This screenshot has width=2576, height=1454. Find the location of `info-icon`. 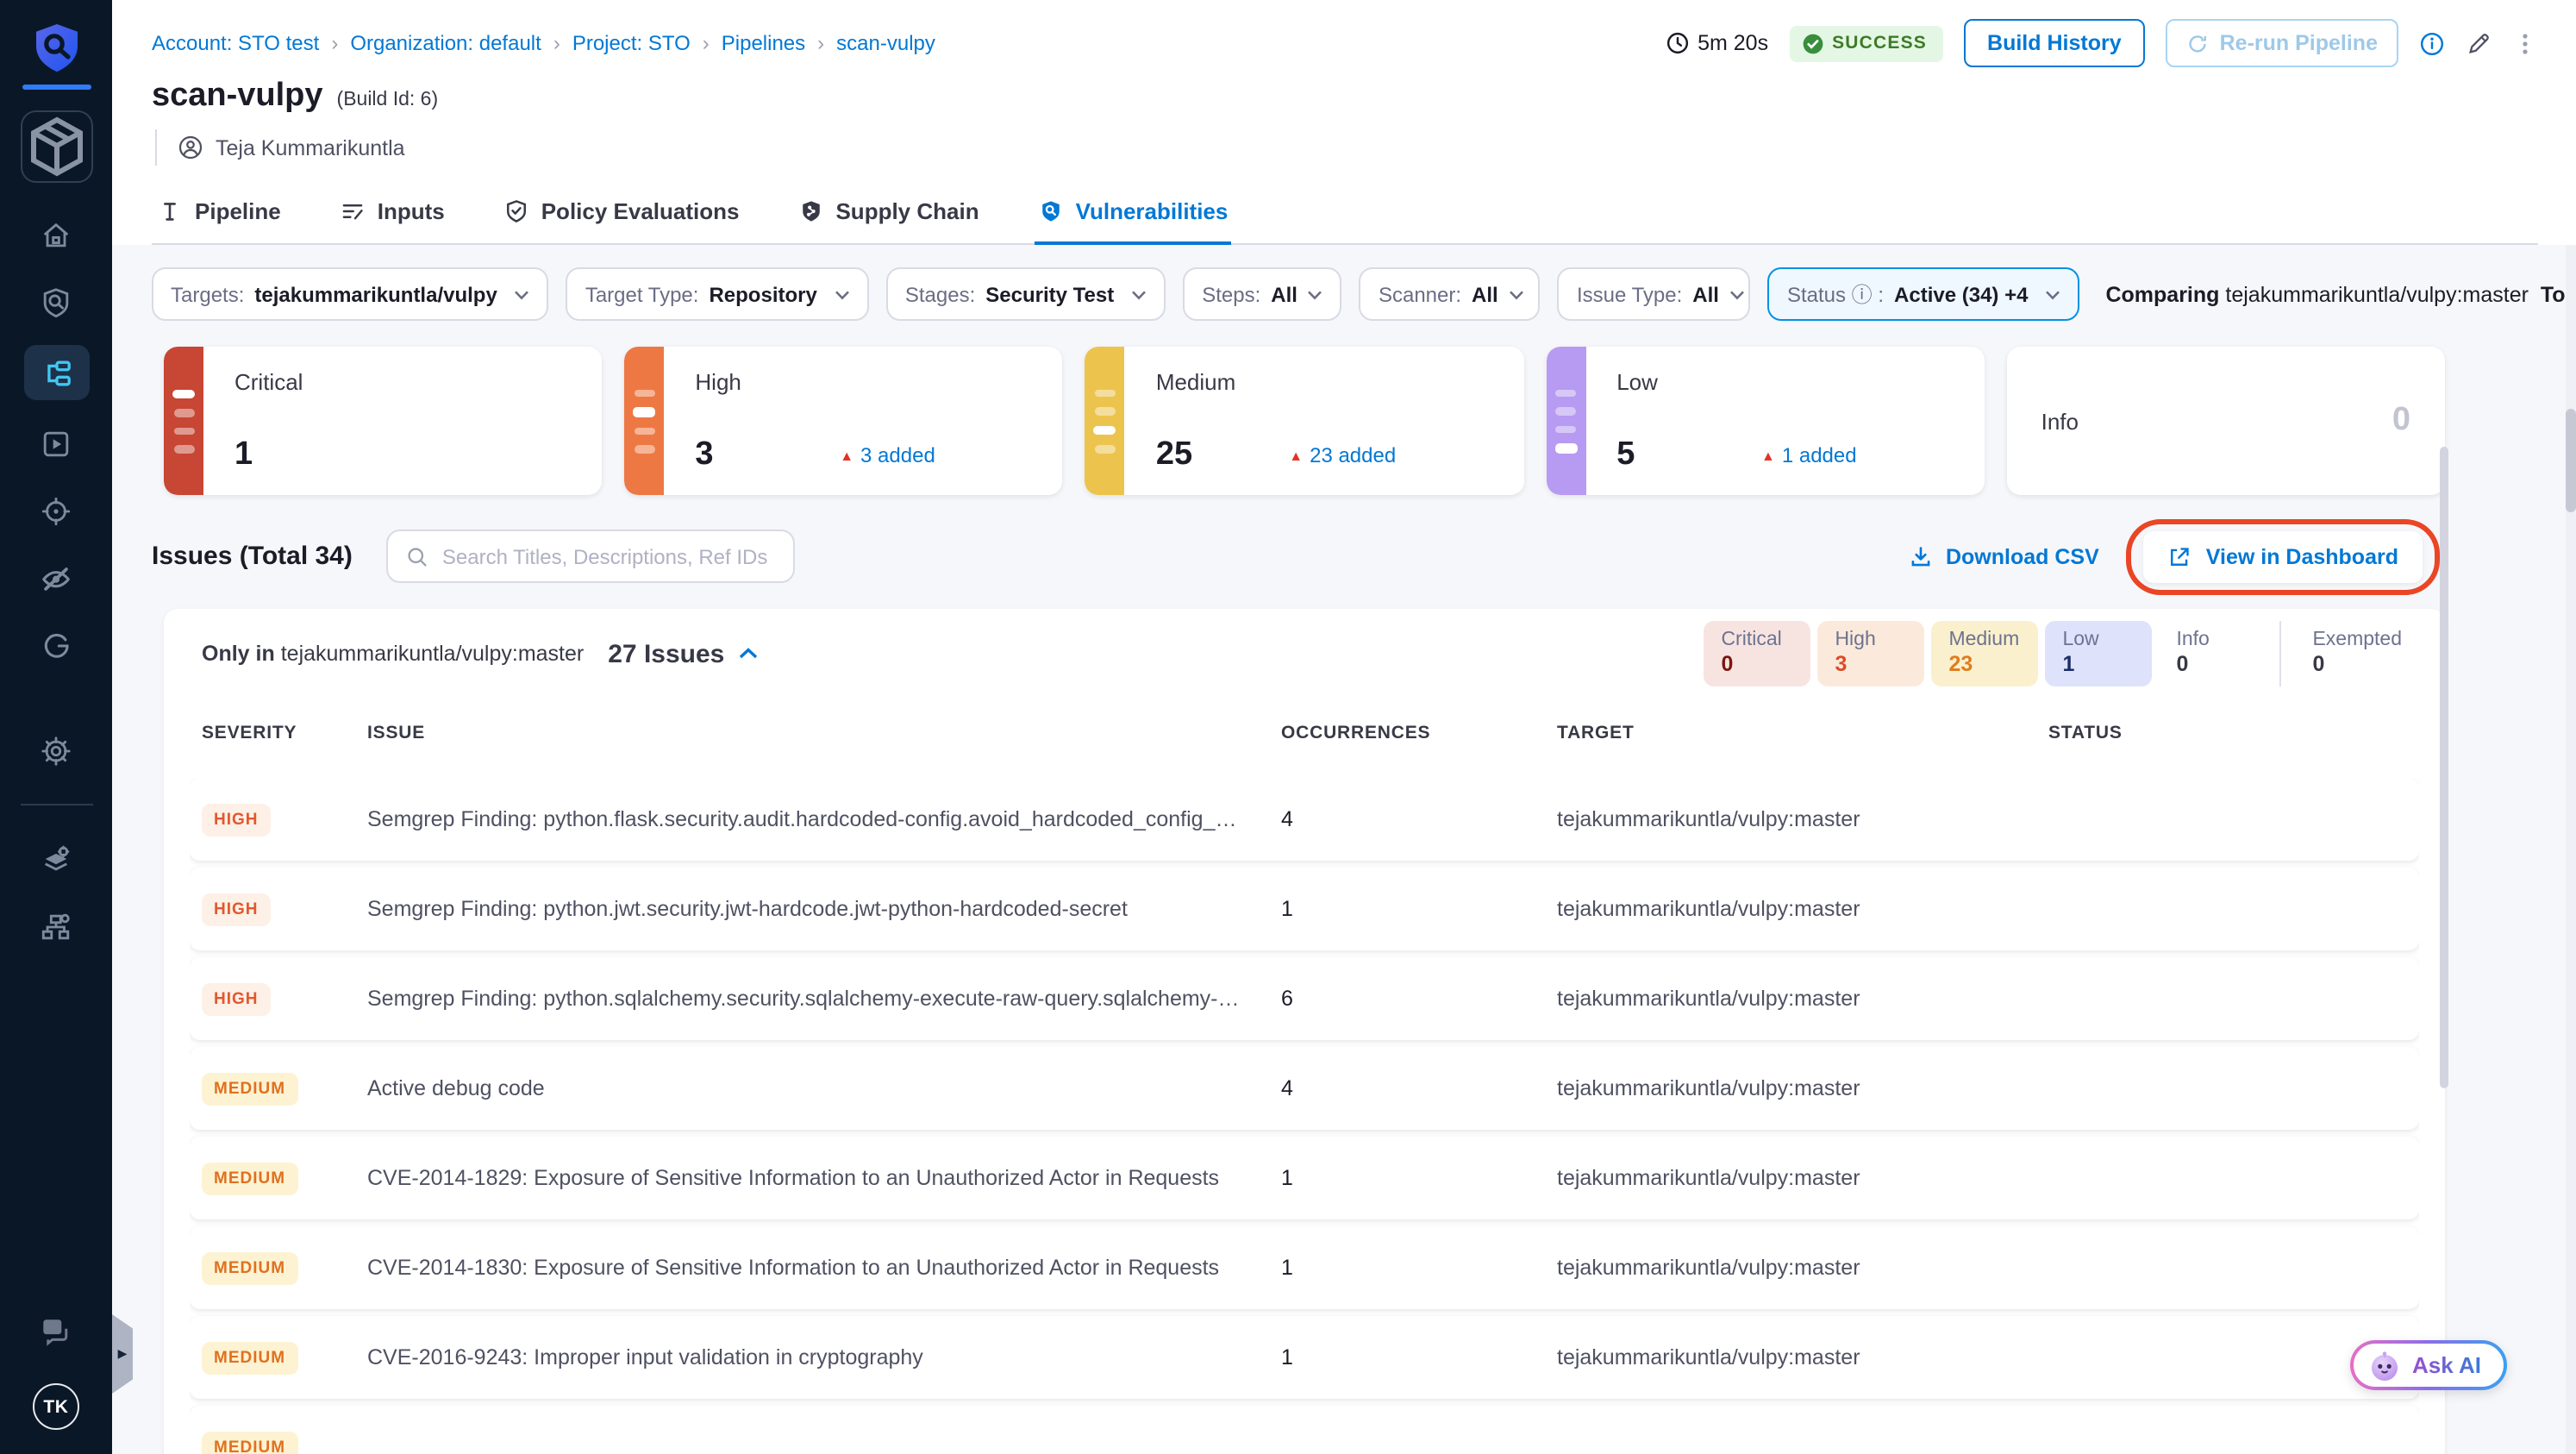

info-icon is located at coordinates (2432, 43).